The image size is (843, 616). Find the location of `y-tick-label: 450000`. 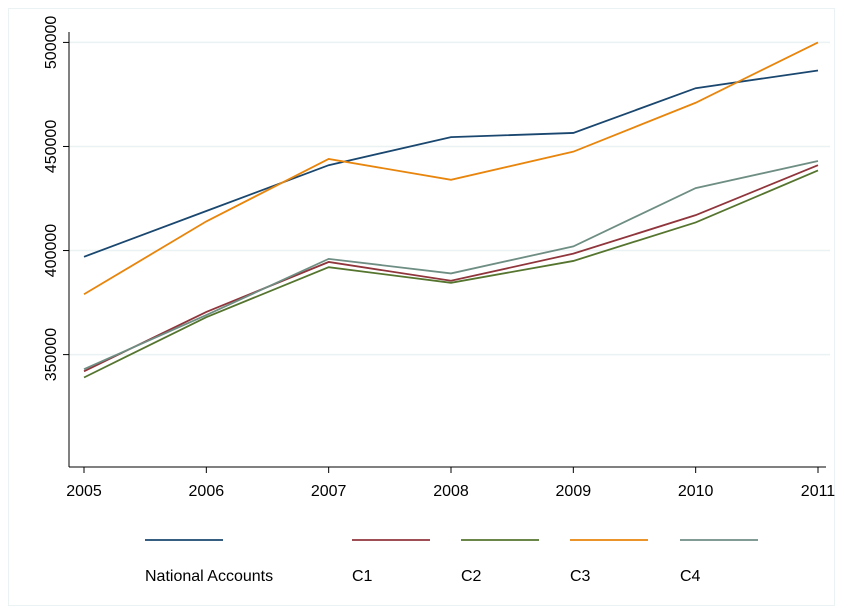

y-tick-label: 450000 is located at coordinates (51, 146).